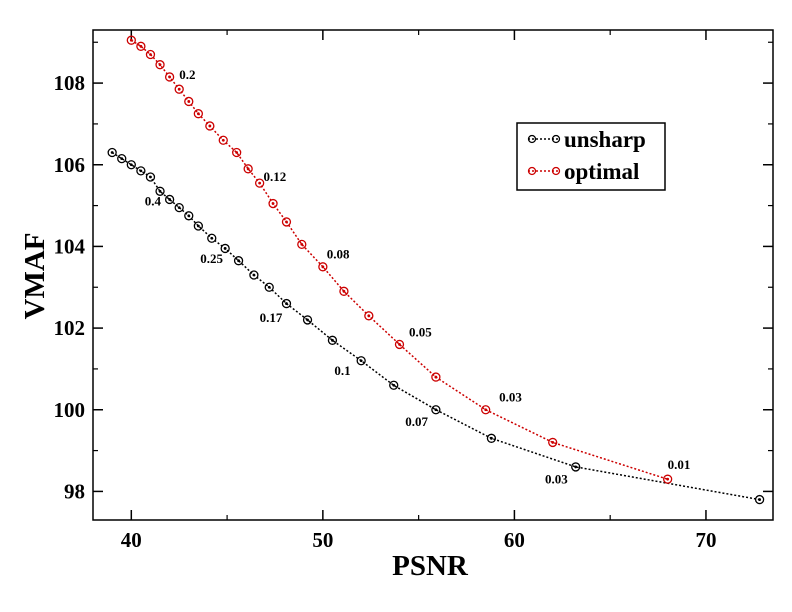 The image size is (792, 612). I want to click on annotation-label: 0.1, so click(342, 370).